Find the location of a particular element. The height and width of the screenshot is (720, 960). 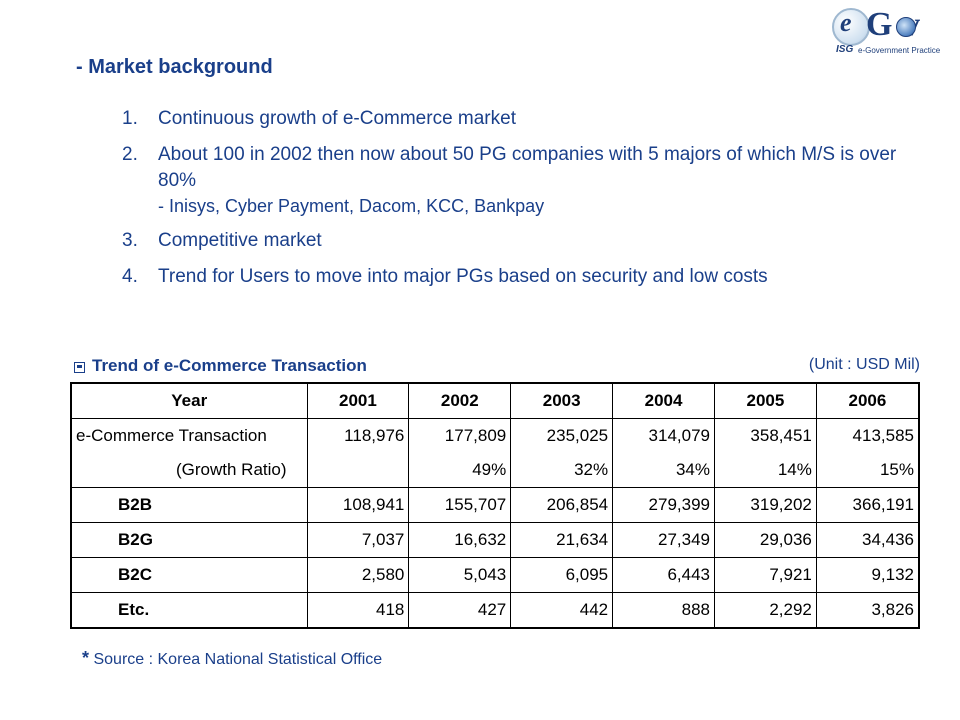

e-circle-icon is located at coordinates (851, 27).